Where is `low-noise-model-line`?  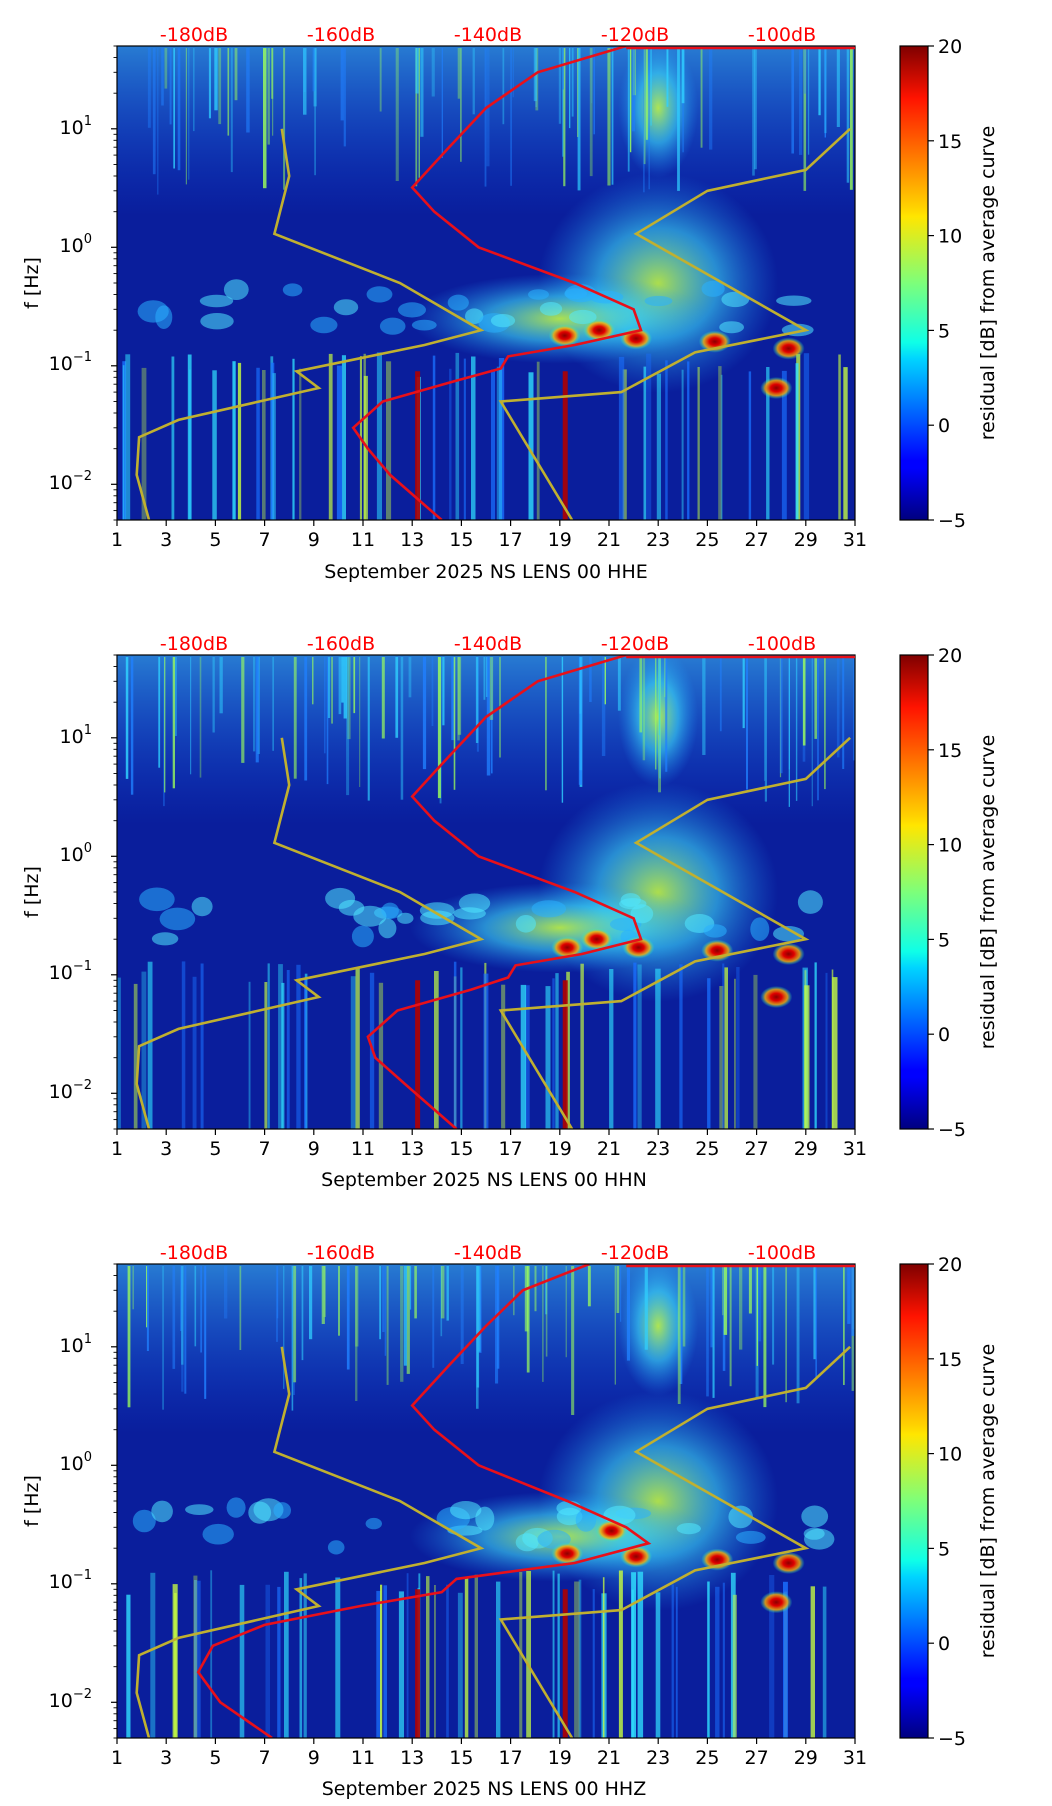
low-noise-model-line is located at coordinates (310, 933).